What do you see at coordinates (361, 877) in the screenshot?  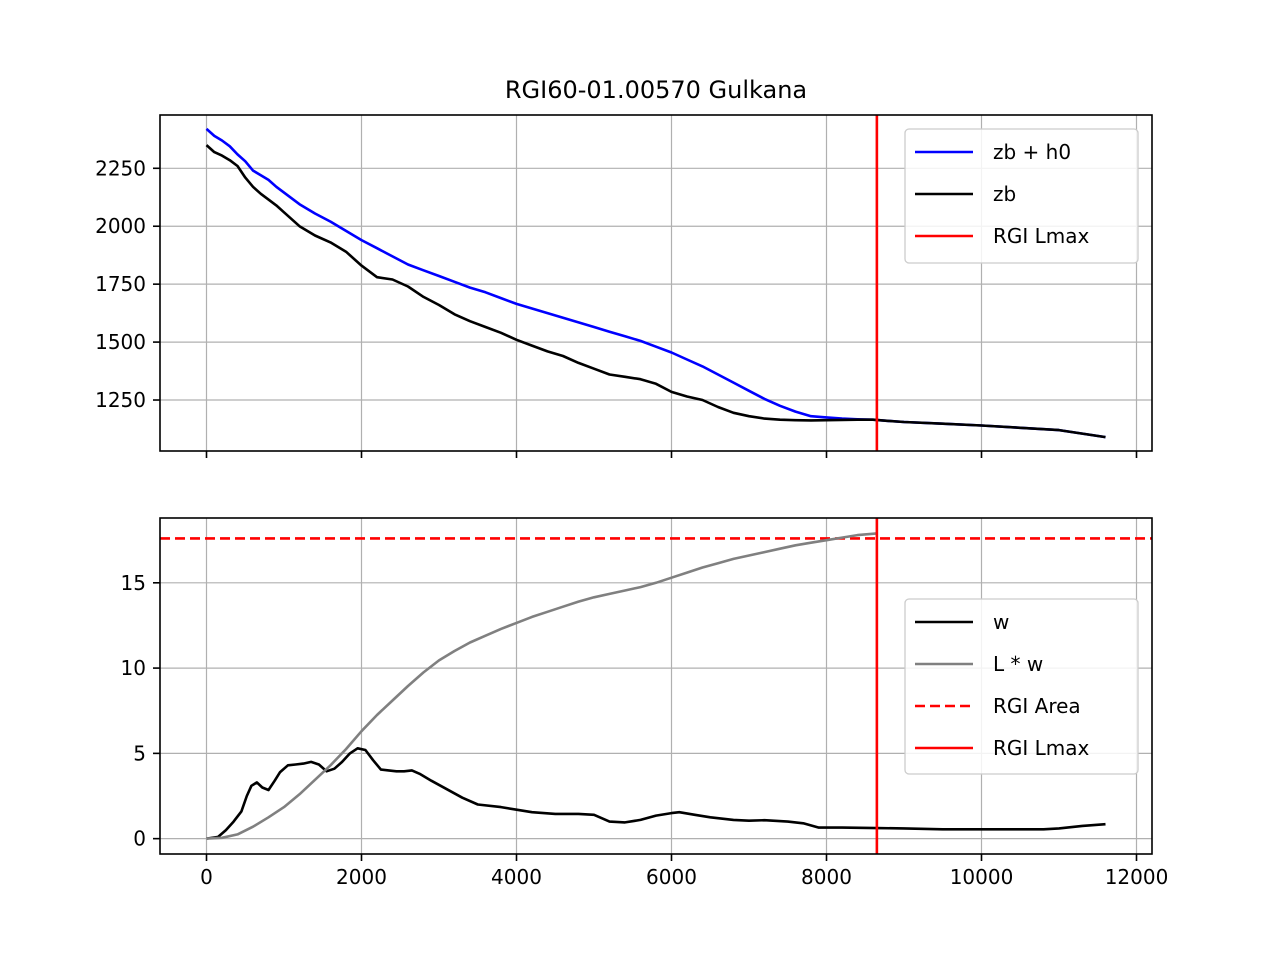 I see `x-tick-label: 2000` at bounding box center [361, 877].